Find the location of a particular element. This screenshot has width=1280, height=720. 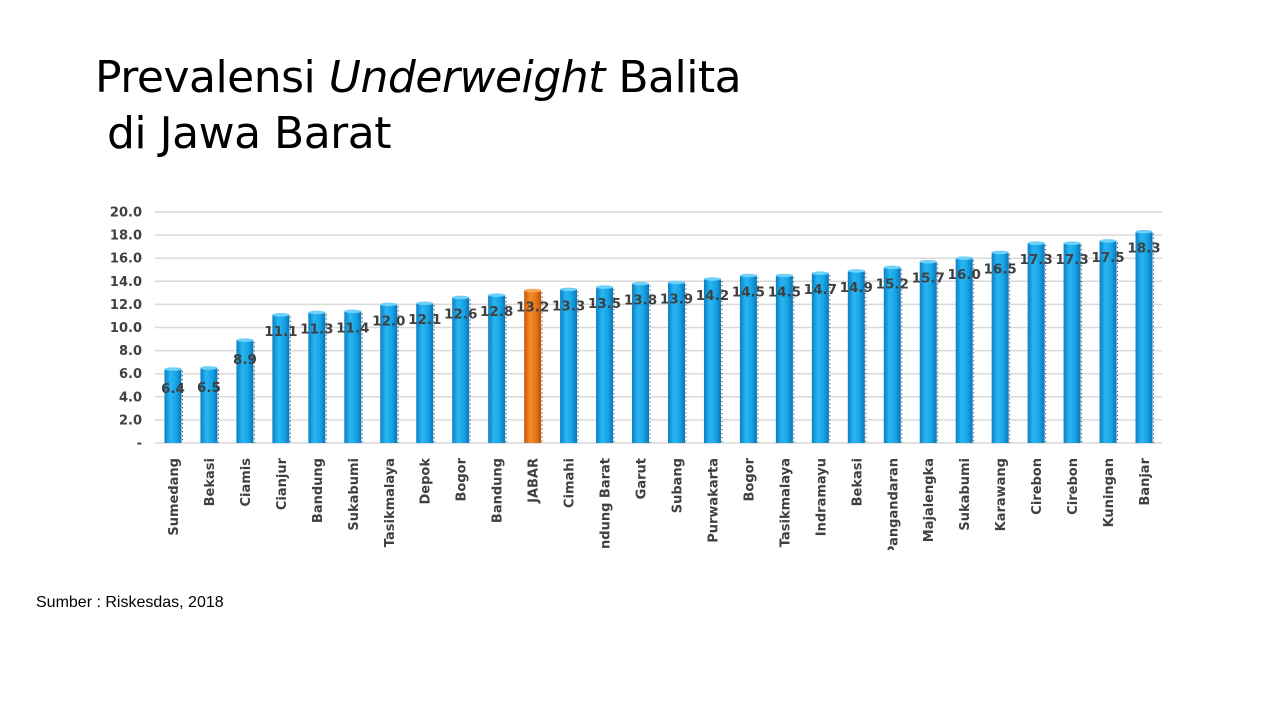

data-label: 17.5 is located at coordinates (1107, 258).